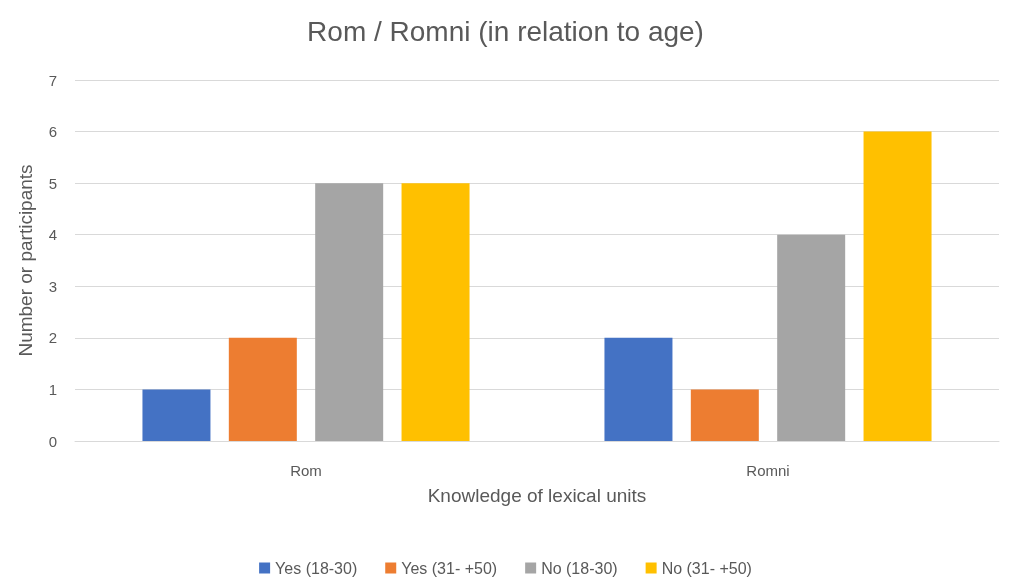  Describe the element at coordinates (316, 568) in the screenshot. I see `legend-label: Yes (18-30)` at that location.